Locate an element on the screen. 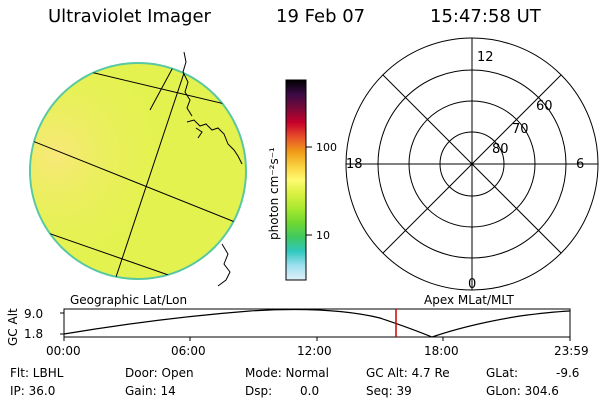 Image resolution: width=600 pixels, height=400 pixels. gain-field: Gain: 14 is located at coordinates (150, 391).